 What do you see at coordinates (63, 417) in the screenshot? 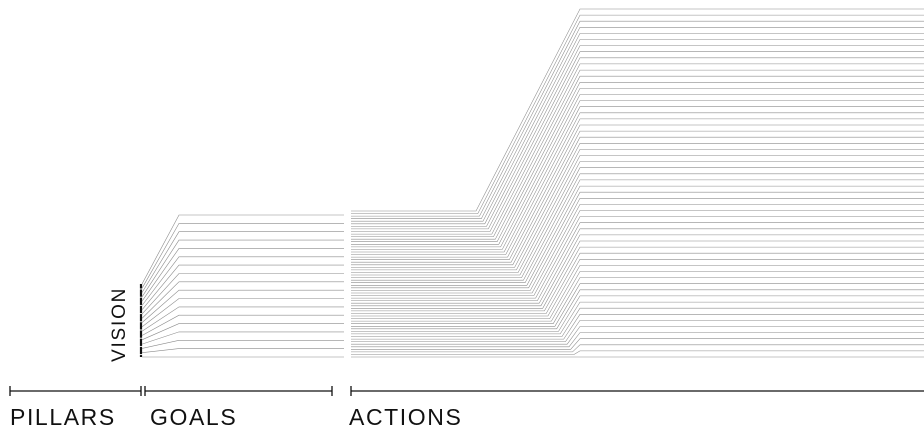
I see `stage-label-pillars: PILLARS` at bounding box center [63, 417].